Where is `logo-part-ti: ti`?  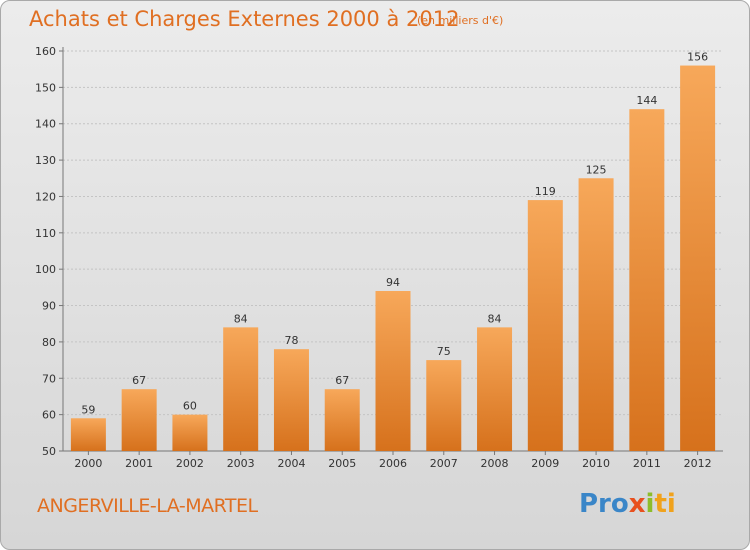
logo-part-ti: ti is located at coordinates (665, 504).